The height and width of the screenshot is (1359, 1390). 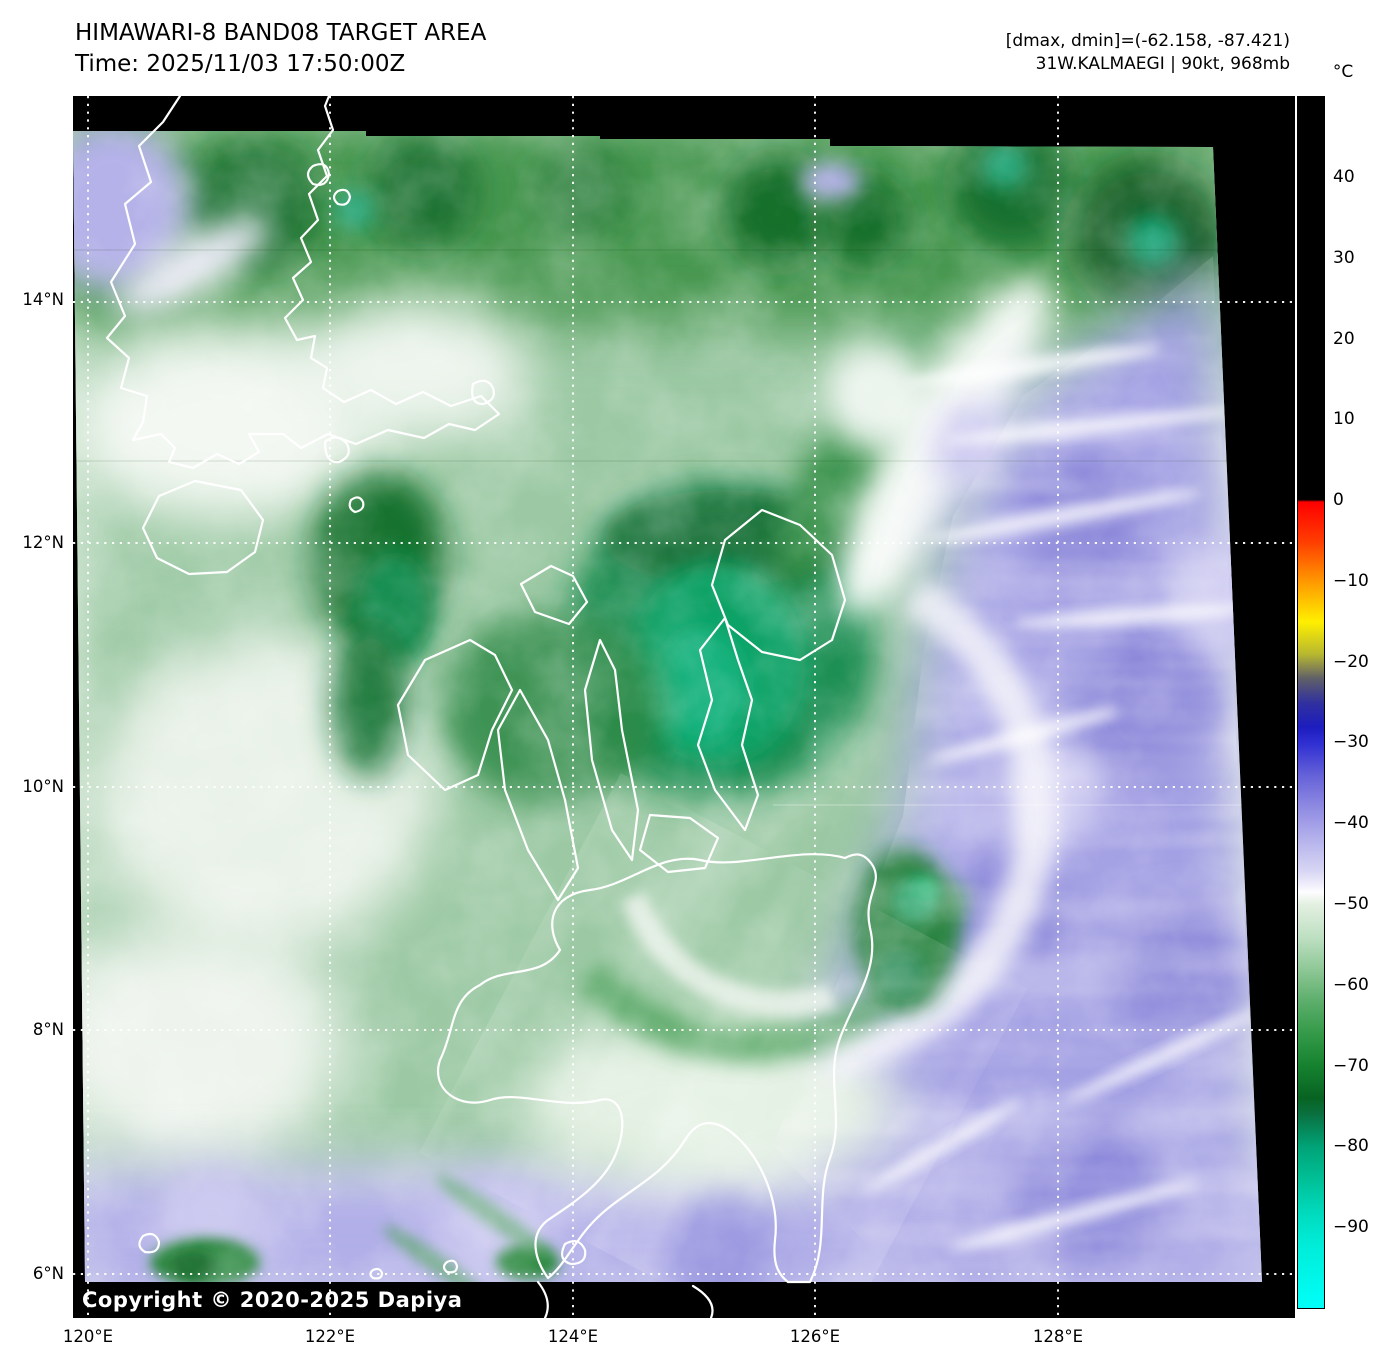 I want to click on cb-tick-m60: −60, so click(x=1351, y=985).